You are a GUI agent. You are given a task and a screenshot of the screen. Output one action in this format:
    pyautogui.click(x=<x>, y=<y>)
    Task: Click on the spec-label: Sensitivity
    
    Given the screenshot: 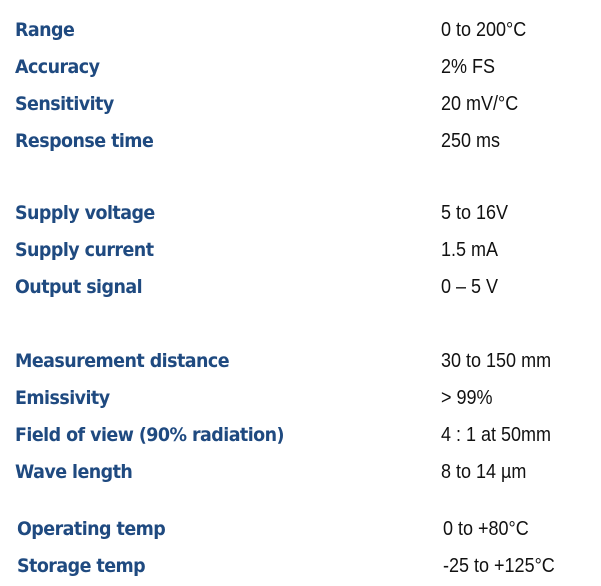 What is the action you would take?
    pyautogui.click(x=64, y=104)
    